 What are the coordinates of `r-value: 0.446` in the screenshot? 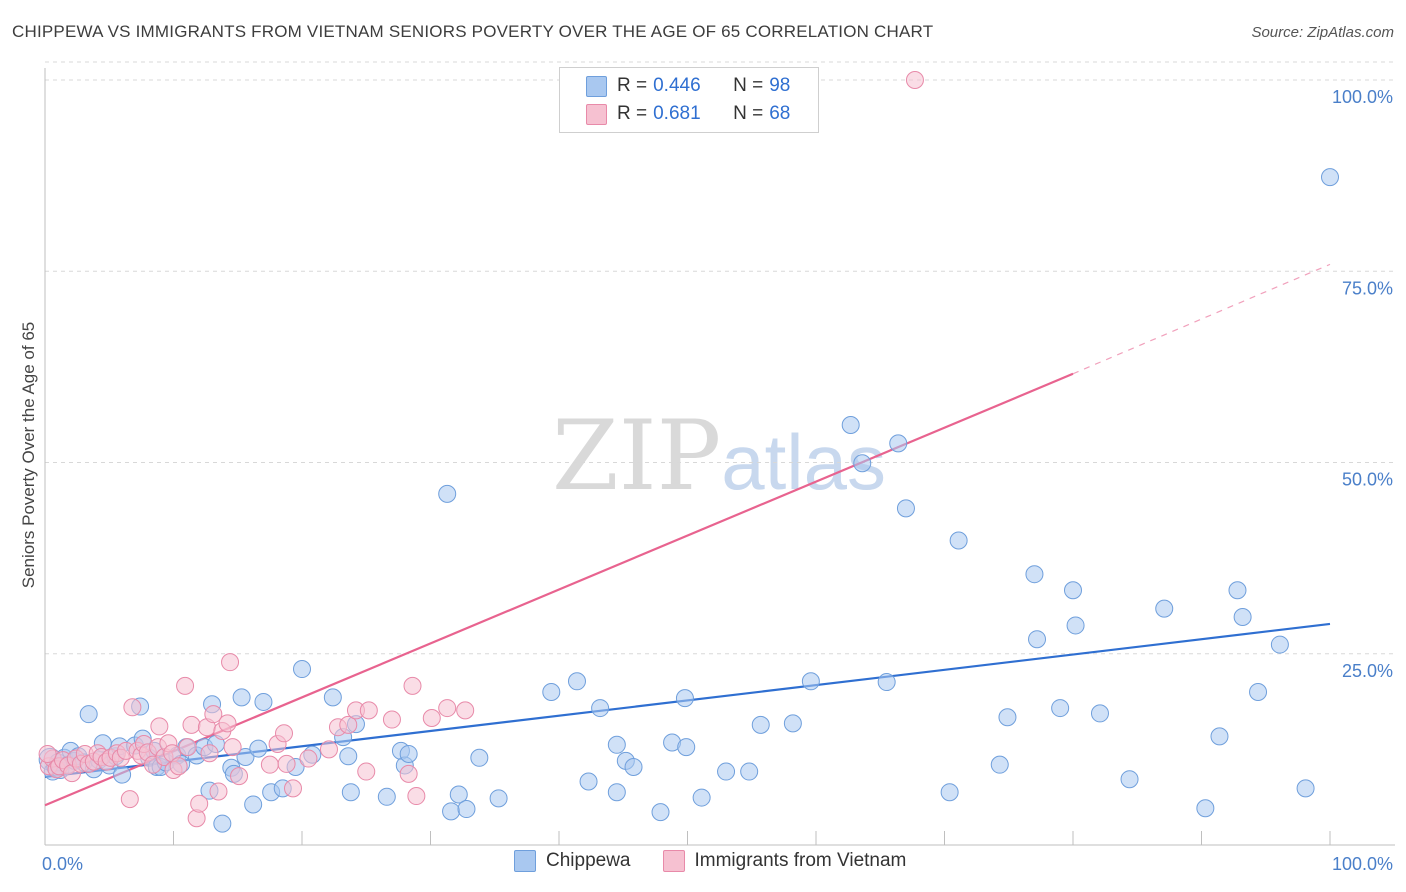 It's located at (677, 85).